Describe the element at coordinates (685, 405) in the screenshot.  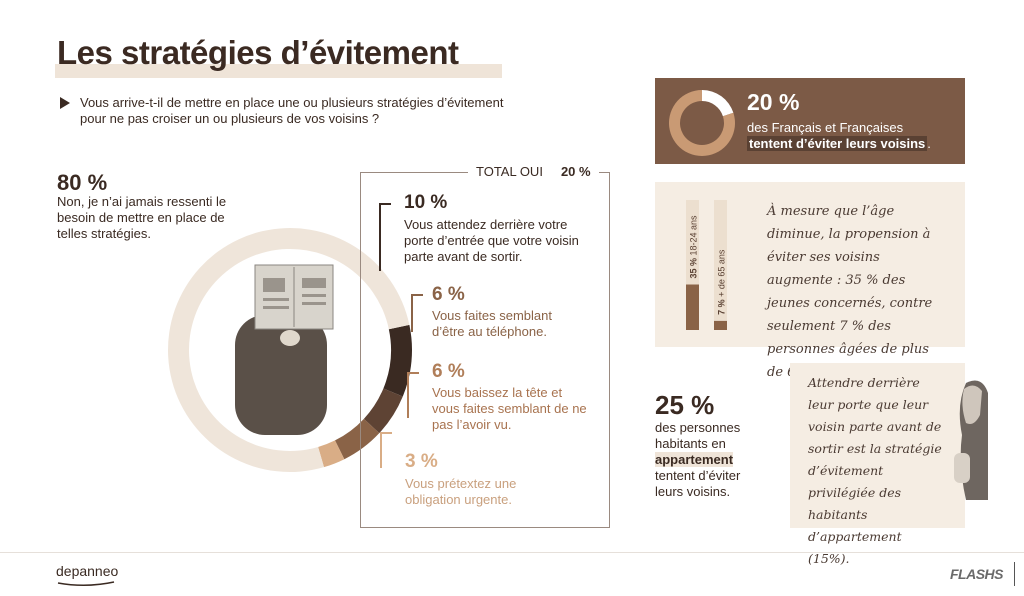
I see `apartment-value: 25 %` at that location.